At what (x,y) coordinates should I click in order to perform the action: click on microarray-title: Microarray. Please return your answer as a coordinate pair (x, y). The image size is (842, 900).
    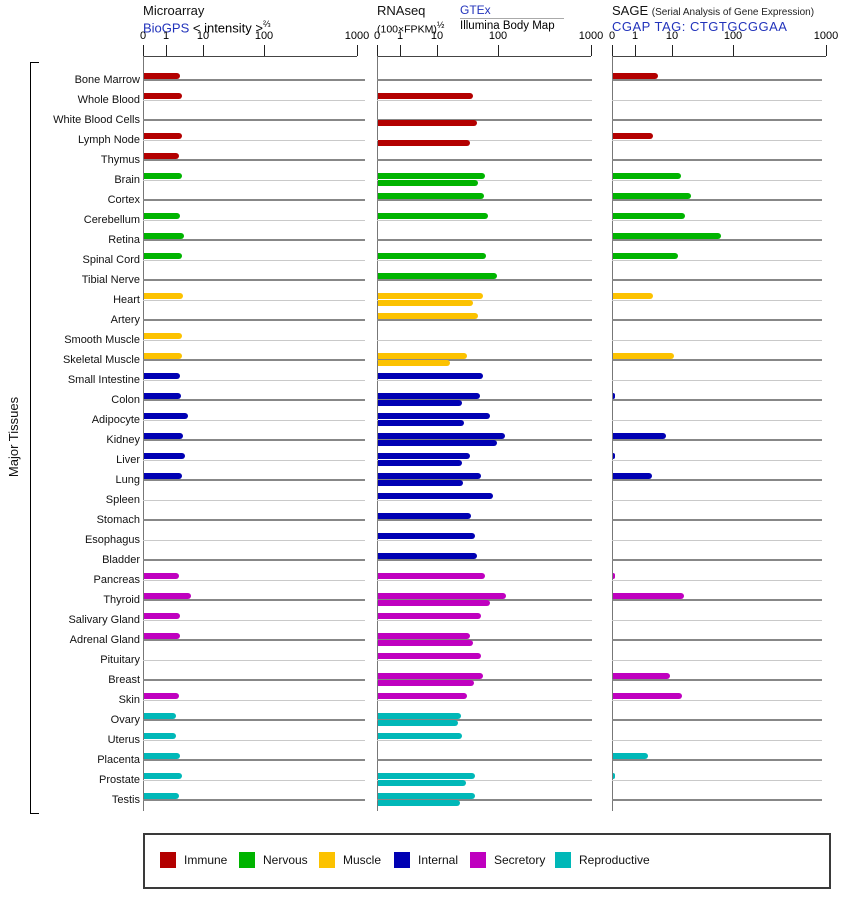
    Looking at the image, I should click on (174, 10).